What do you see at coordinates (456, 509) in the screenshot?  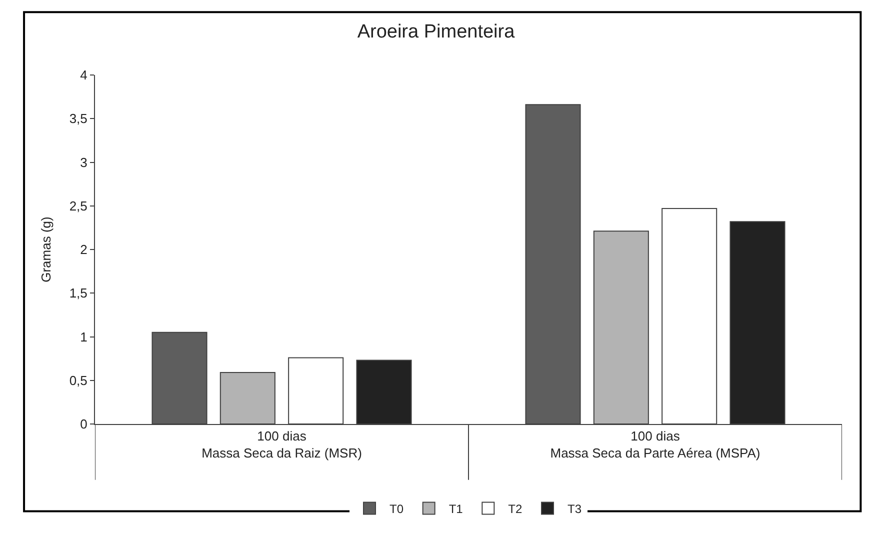 I see `legend-label: T1` at bounding box center [456, 509].